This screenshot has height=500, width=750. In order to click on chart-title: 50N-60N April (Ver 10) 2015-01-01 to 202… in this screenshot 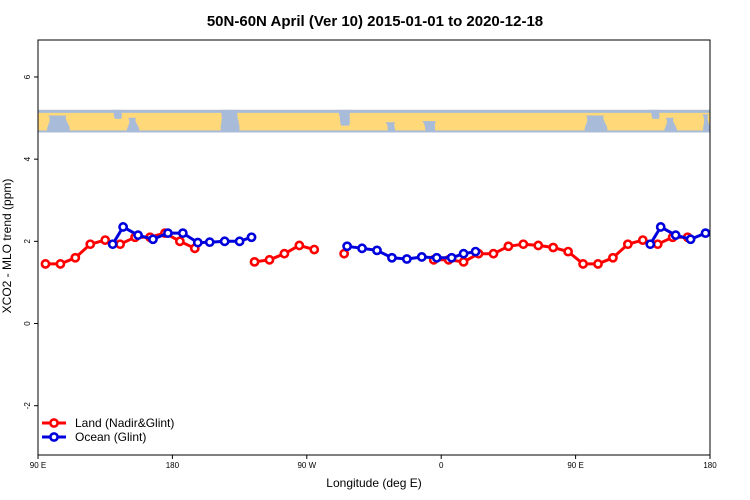, I will do `click(375, 21)`.